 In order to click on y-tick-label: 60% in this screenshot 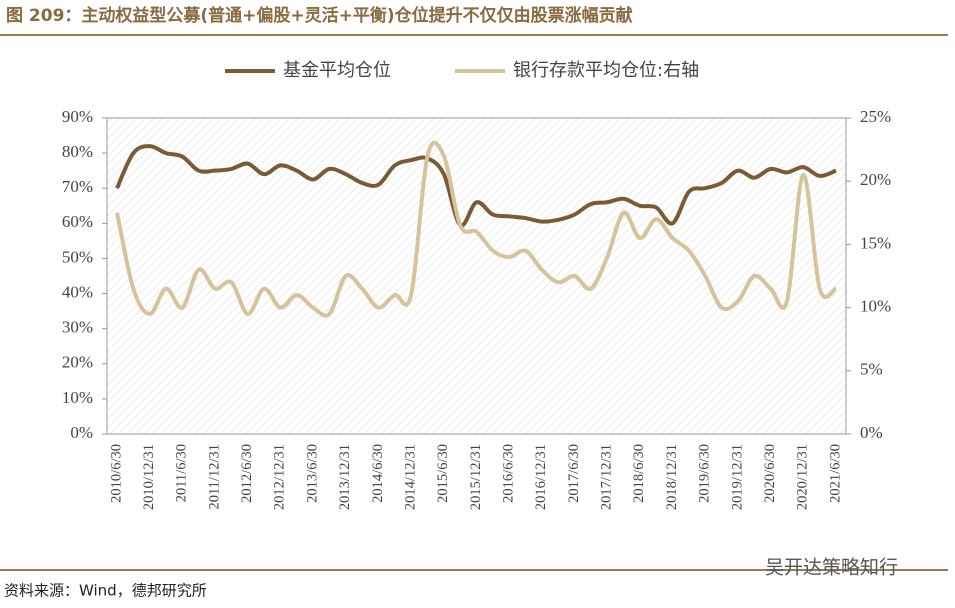, I will do `click(77, 221)`.